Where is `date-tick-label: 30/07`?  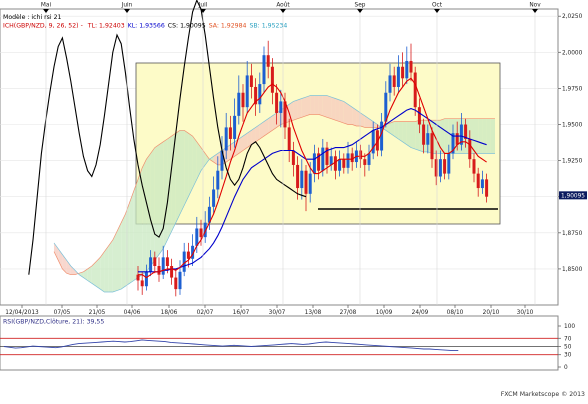
date-tick-label: 30/07 is located at coordinates (277, 313).